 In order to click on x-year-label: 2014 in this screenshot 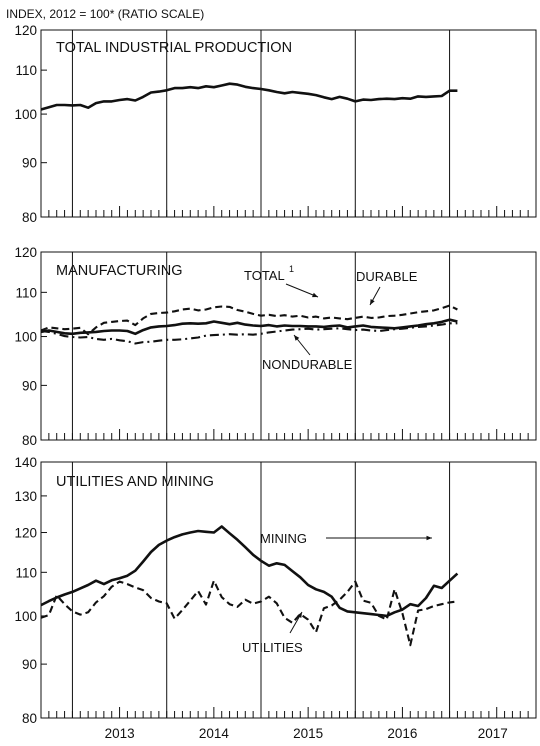, I will do `click(214, 733)`.